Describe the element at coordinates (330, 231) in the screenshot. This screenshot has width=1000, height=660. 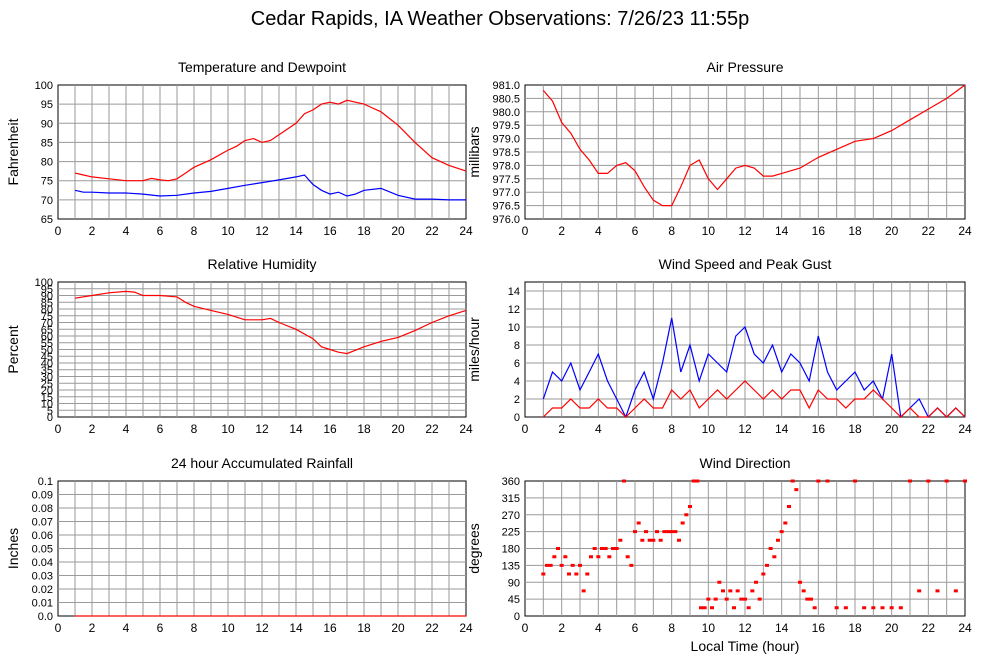
I see `x-tick-label: 16` at that location.